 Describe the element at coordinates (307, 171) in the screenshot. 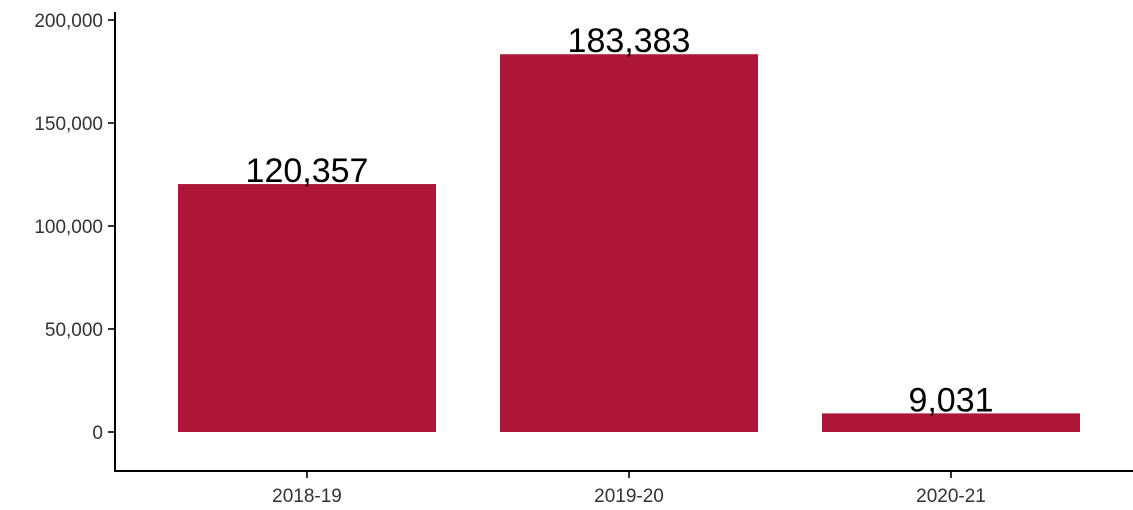

I see `bar-value-label: 120,357` at that location.